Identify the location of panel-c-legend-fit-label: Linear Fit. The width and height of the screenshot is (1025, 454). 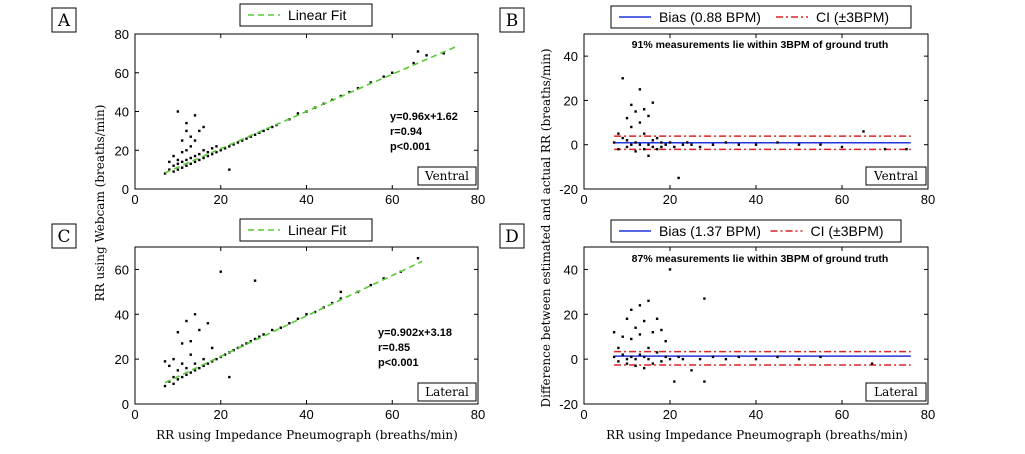
(317, 230).